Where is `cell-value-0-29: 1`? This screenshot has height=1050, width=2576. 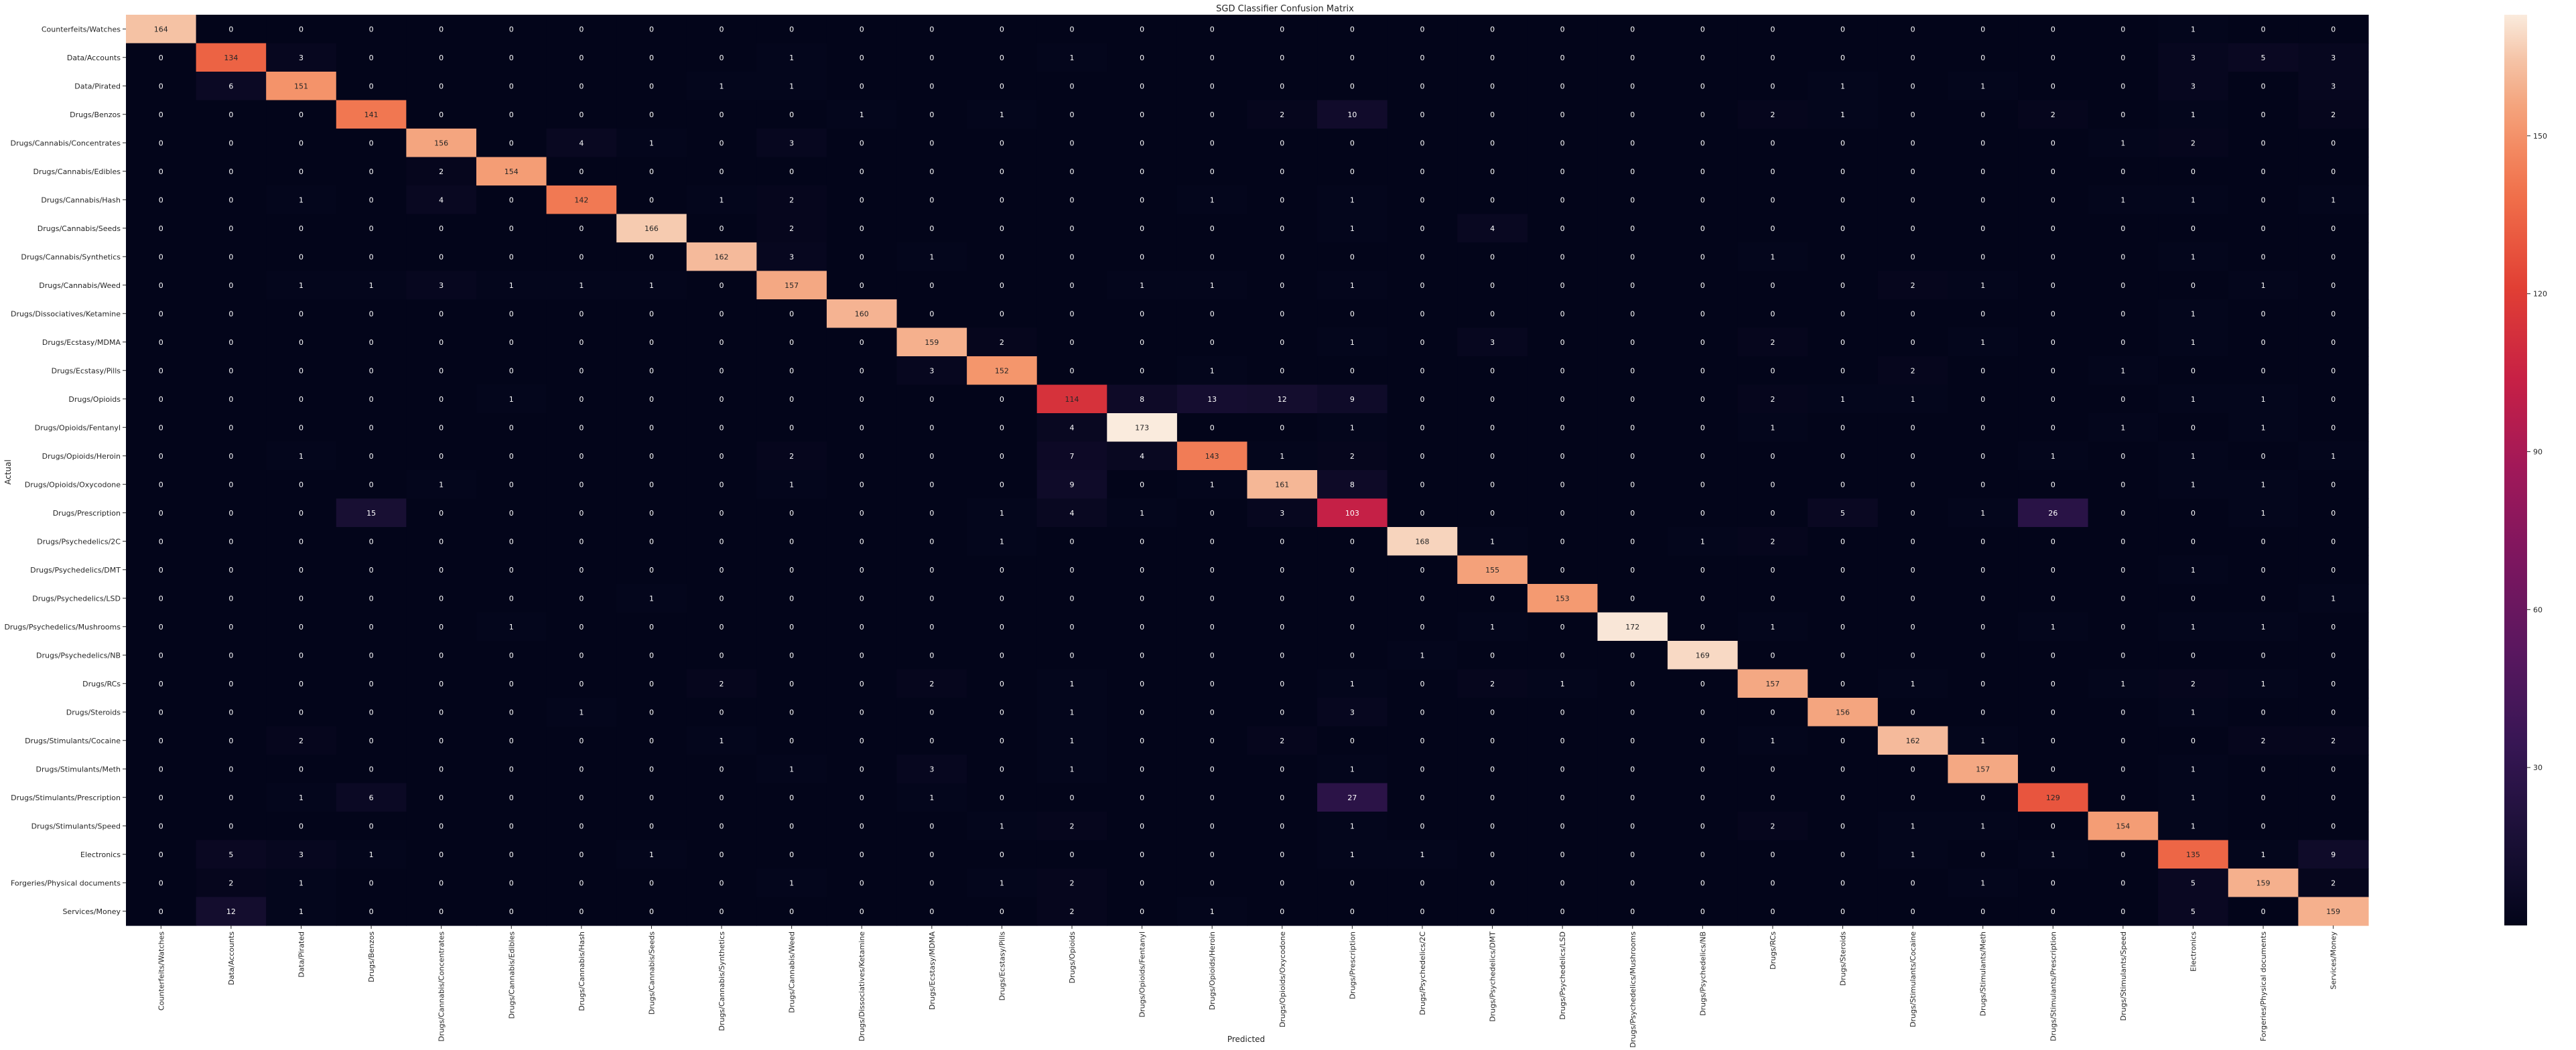
cell-value-0-29: 1 is located at coordinates (2193, 29).